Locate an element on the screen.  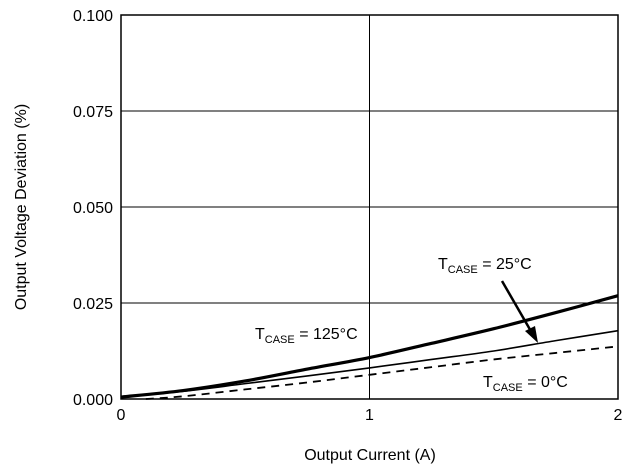
annotation-tcase-125-main: T is located at coordinates (260, 334).